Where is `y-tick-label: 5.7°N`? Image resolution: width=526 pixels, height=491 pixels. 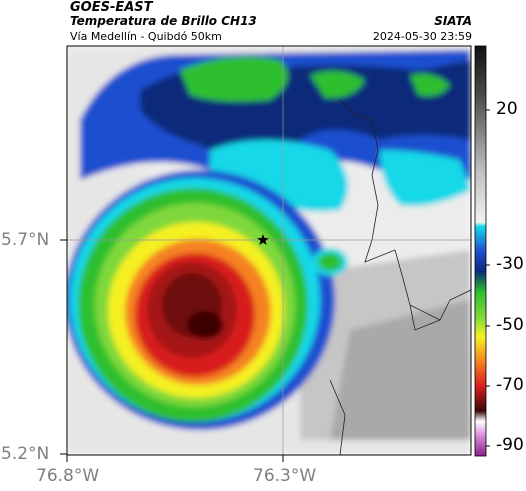 y-tick-label: 5.7°N is located at coordinates (25, 240).